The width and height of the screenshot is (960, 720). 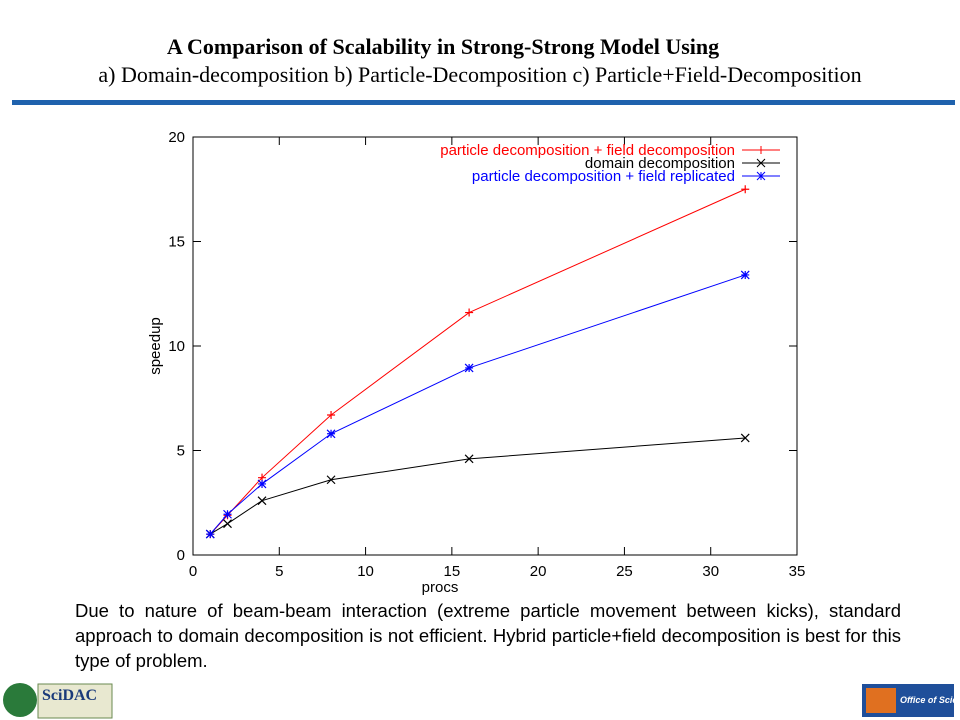 I want to click on logo-left: SciDAC, so click(x=58, y=701).